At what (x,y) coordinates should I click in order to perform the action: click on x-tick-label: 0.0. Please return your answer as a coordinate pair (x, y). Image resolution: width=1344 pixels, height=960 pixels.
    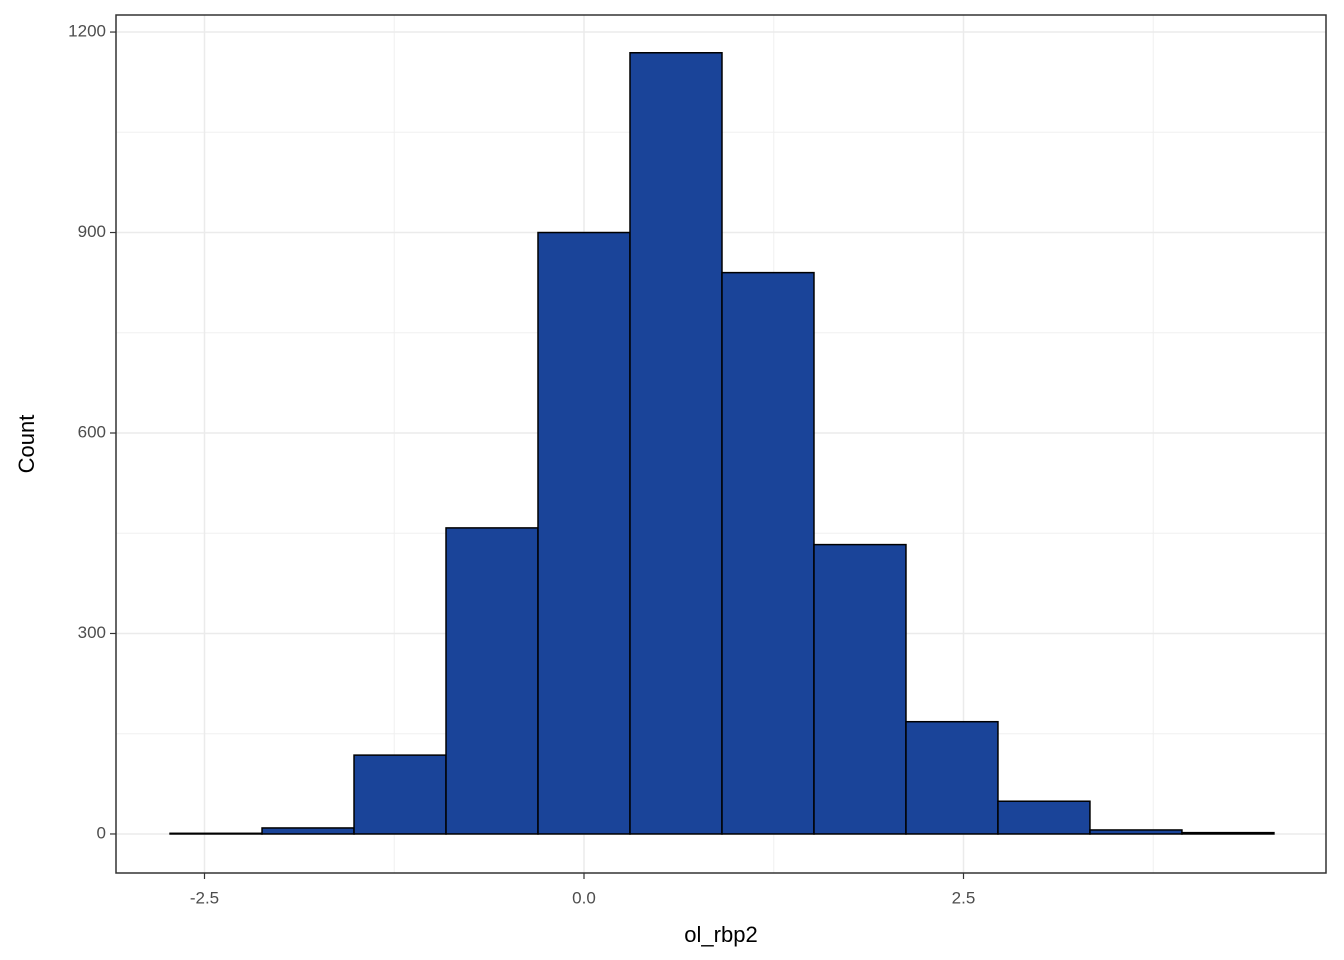
    Looking at the image, I should click on (584, 897).